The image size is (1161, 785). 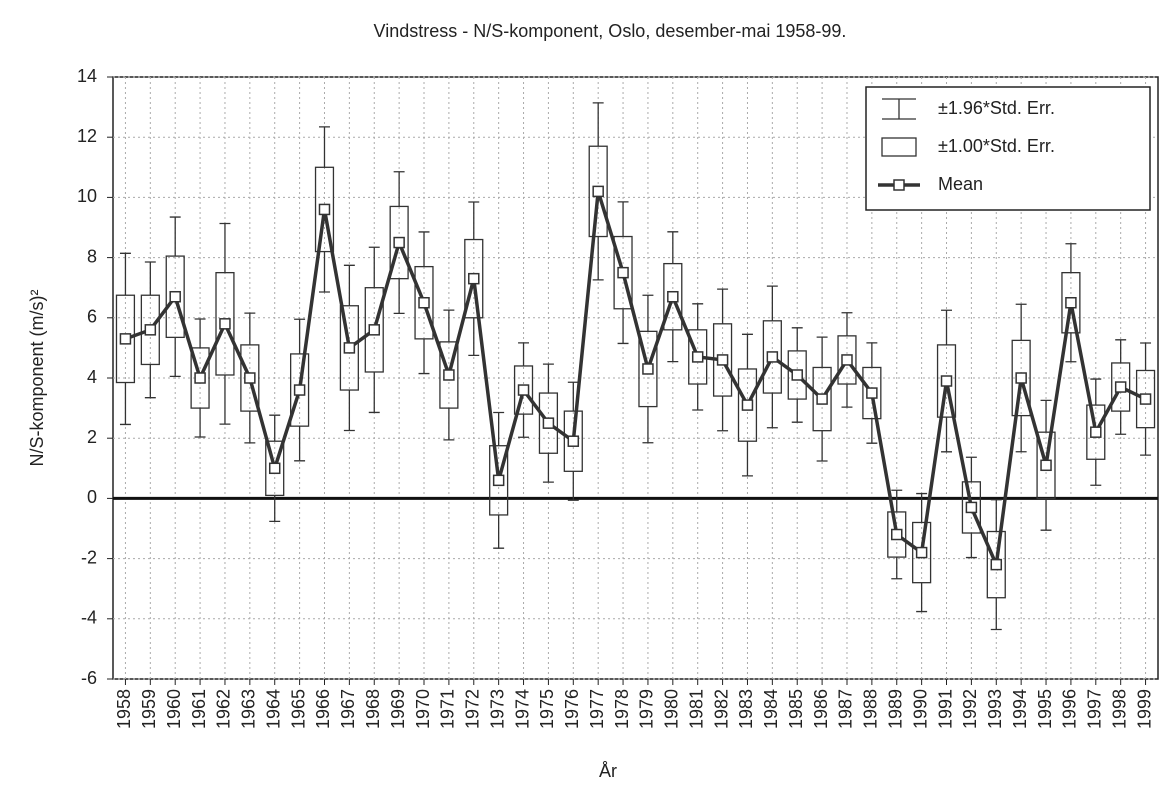 I want to click on y-tick-label: 6, so click(x=92, y=317).